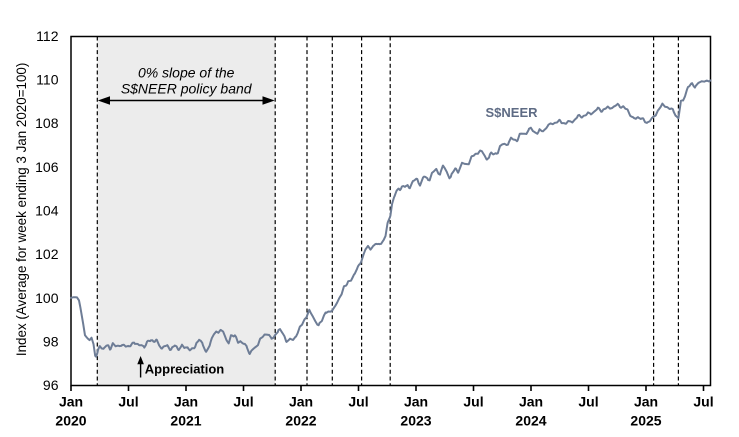 The image size is (739, 437). What do you see at coordinates (70, 421) in the screenshot?
I see `svg-text: 2020` at bounding box center [70, 421].